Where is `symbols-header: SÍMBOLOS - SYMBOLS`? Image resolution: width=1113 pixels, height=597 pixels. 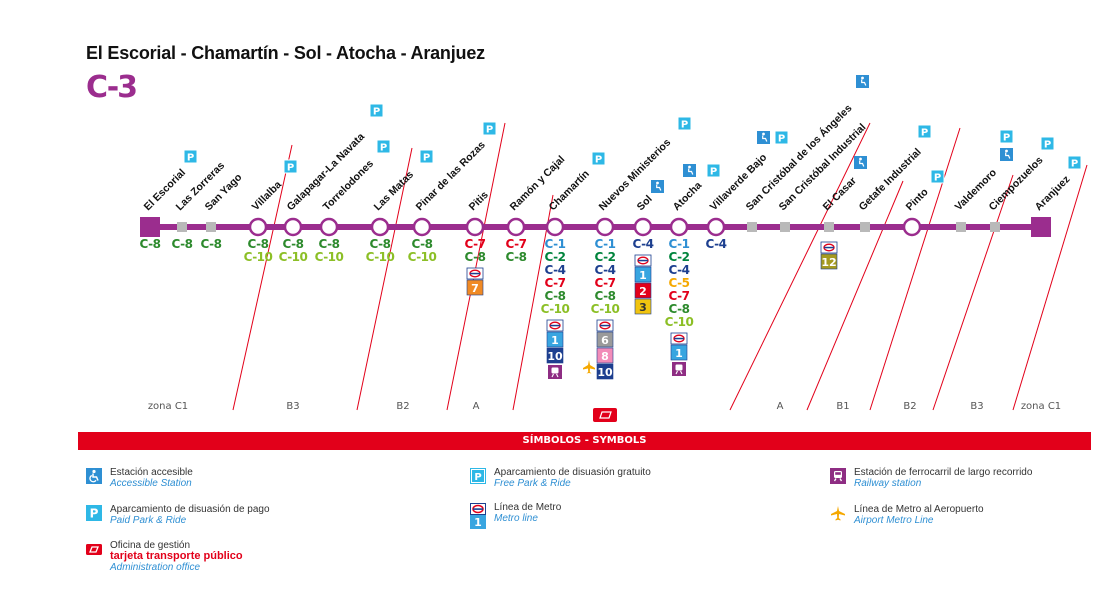 symbols-header: SÍMBOLOS - SYMBOLS is located at coordinates (584, 441).